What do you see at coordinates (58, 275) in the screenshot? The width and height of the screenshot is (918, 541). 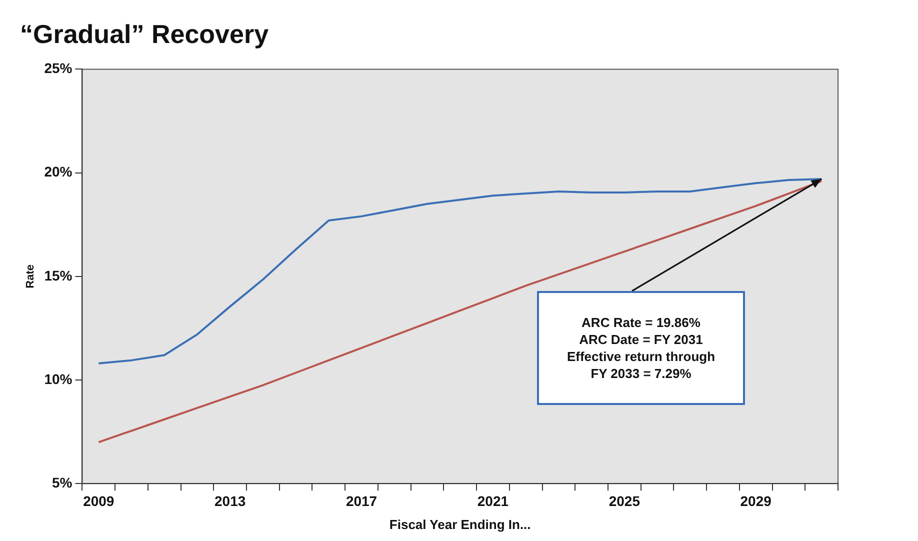 I see `y-tick-label: 15%` at bounding box center [58, 275].